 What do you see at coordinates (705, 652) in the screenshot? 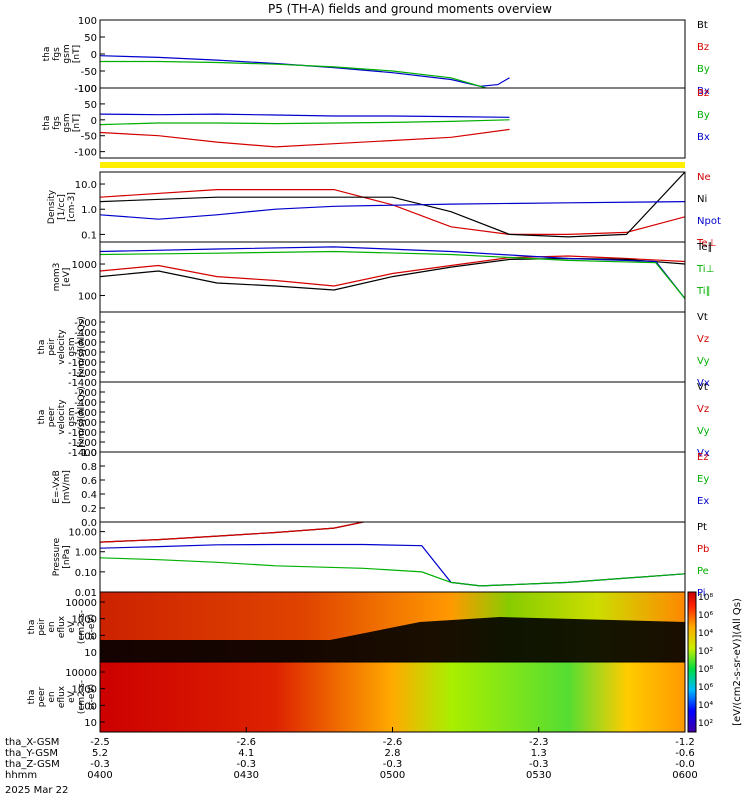
I see `colorbar-tick-upper: 10²` at bounding box center [705, 652].